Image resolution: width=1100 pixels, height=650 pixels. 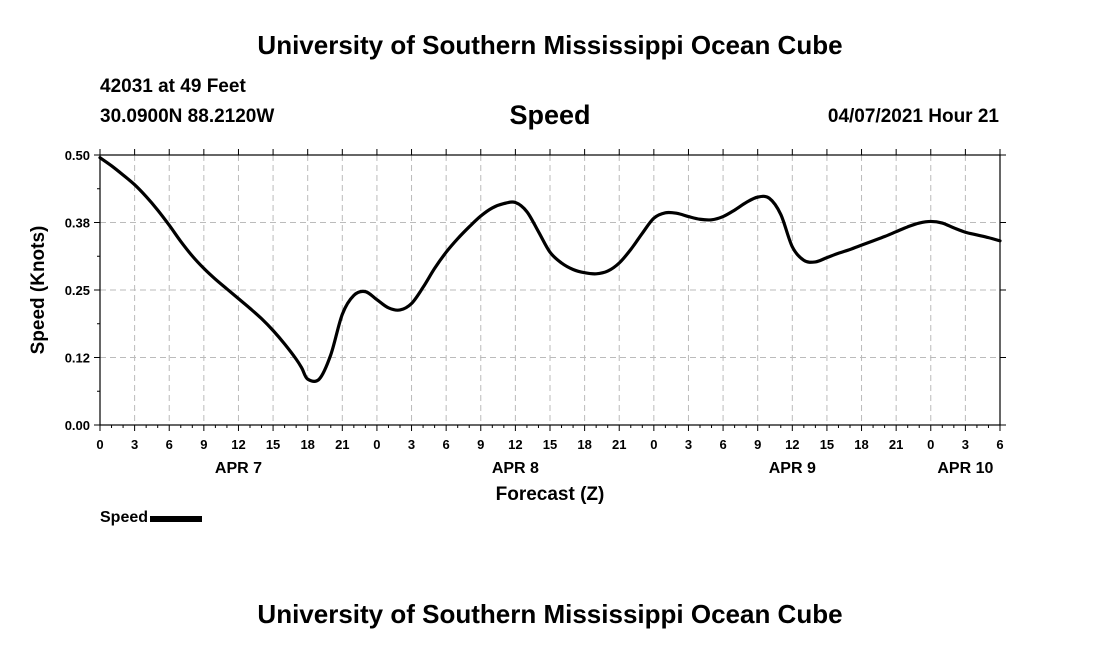 I want to click on y-tick-label: 0.12, so click(x=77, y=358).